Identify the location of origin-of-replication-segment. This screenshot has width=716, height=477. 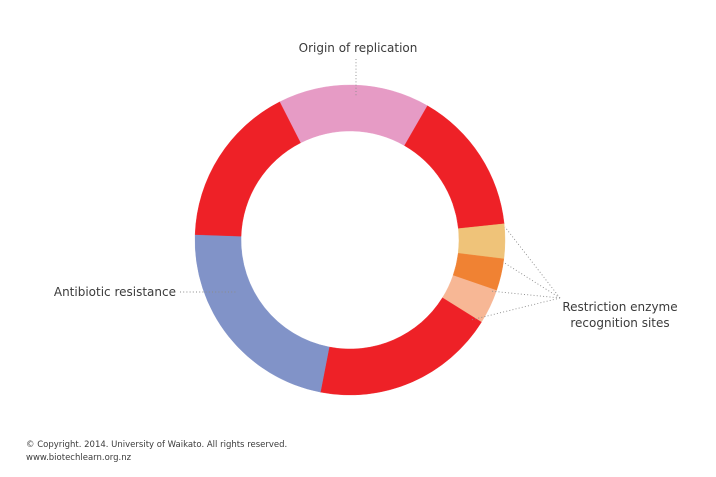
(353, 115).